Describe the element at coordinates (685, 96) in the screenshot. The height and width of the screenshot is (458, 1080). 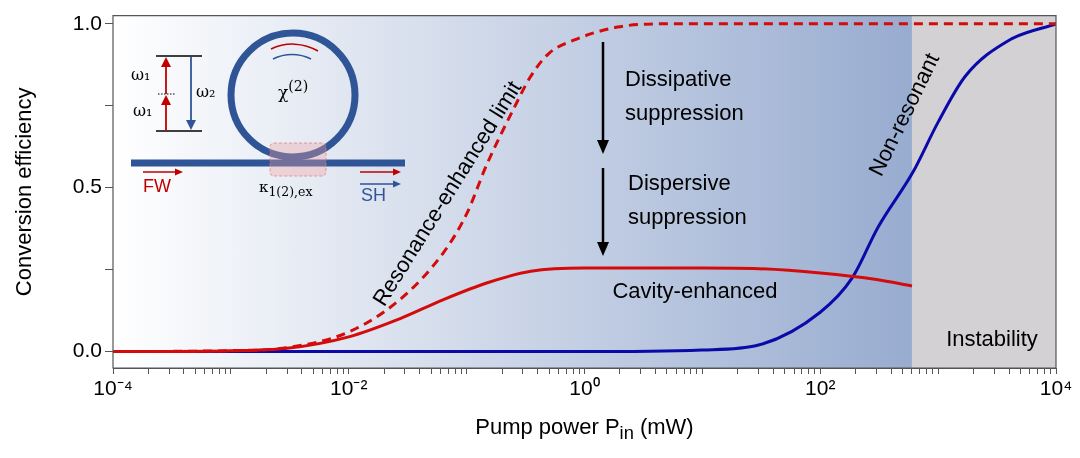
I see `annotation: Dissipative suppression` at that location.